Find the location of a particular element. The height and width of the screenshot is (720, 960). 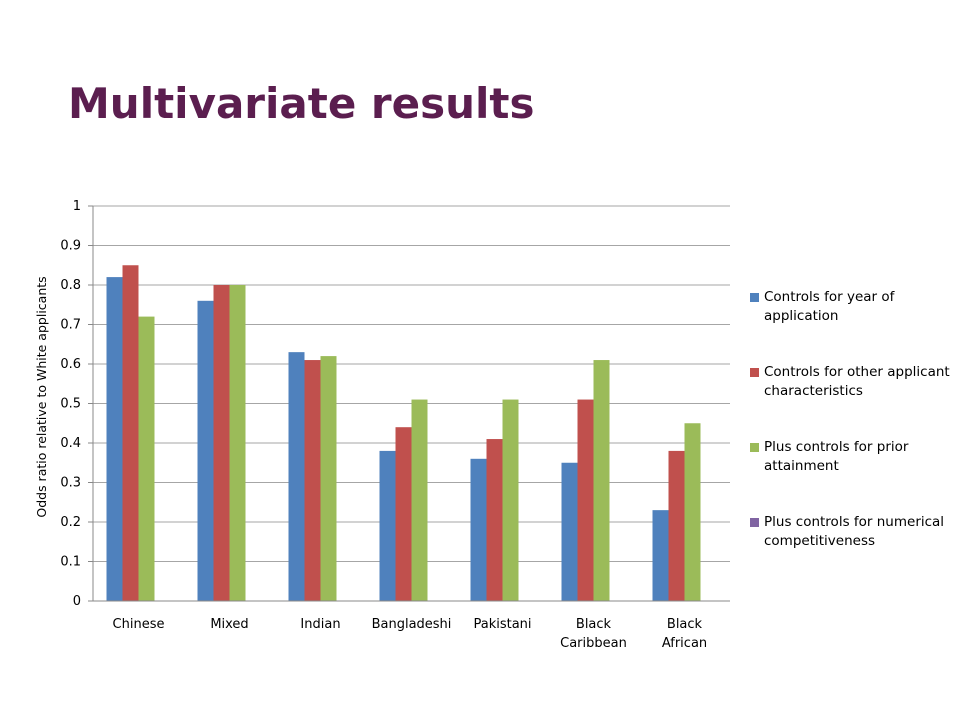

y-tick-label: 0.9 is located at coordinates (70, 246).